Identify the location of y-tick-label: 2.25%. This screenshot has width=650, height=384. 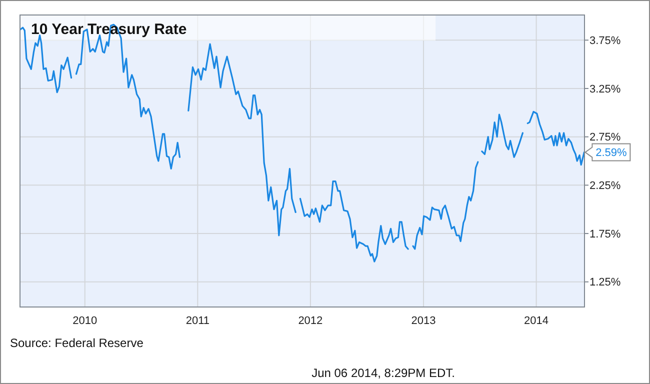
(605, 186).